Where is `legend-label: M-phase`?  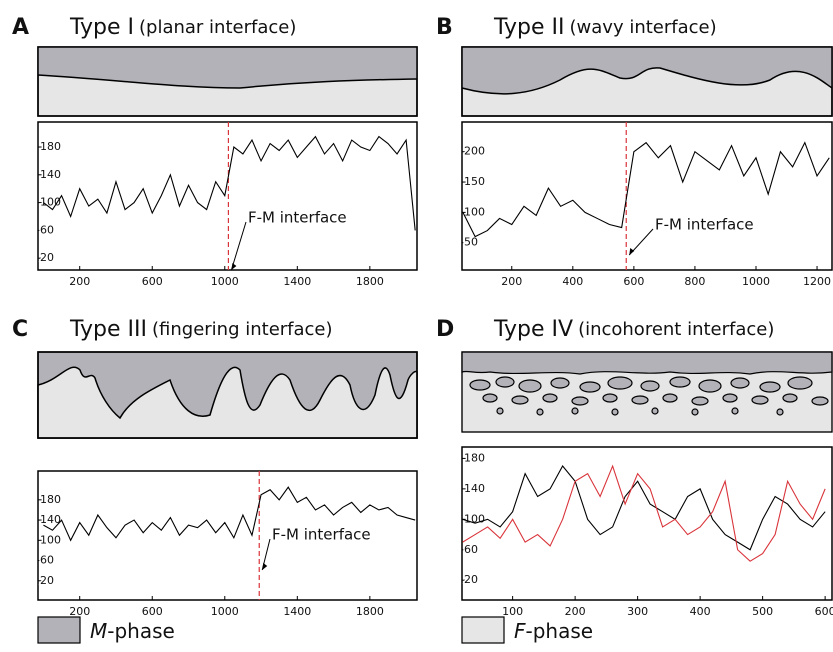
legend-label: M-phase is located at coordinates (132, 631).